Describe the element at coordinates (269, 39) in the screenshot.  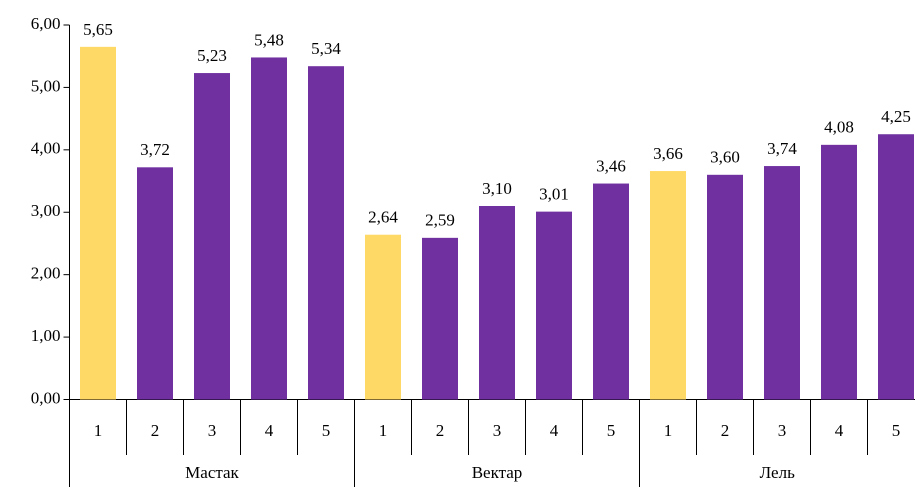
I see `value-label: 5,48` at that location.